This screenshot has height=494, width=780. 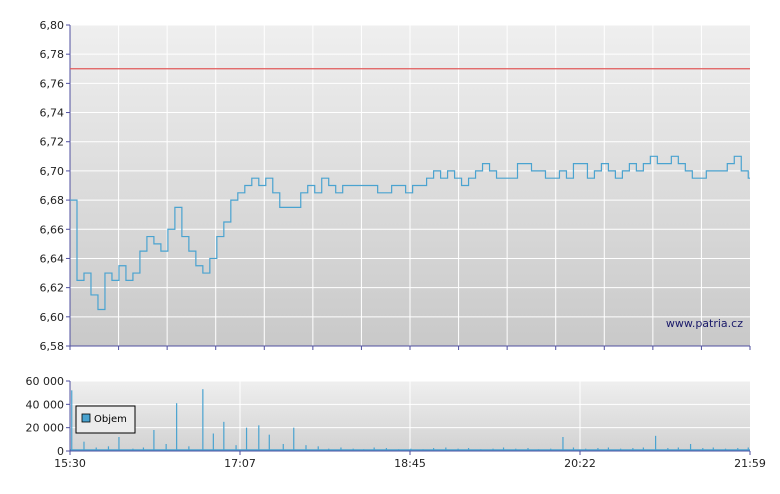 What do you see at coordinates (52, 83) in the screenshot?
I see `price-y-tick-label: 6,76` at bounding box center [52, 83].